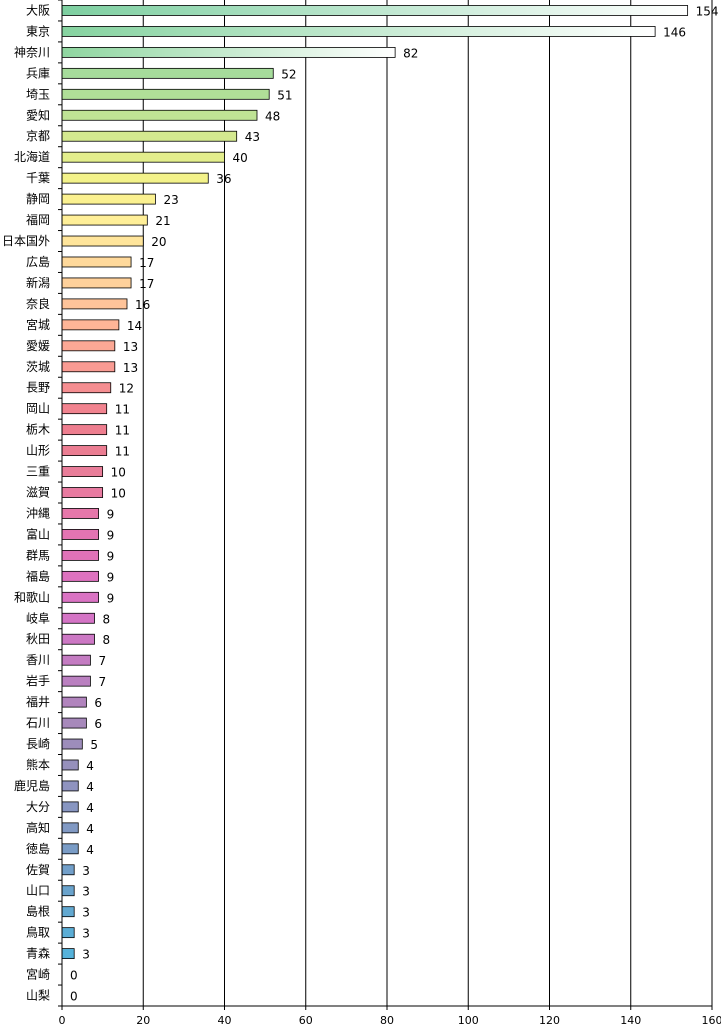  Describe the element at coordinates (38, 430) in the screenshot. I see `category-label: 栃木` at that location.